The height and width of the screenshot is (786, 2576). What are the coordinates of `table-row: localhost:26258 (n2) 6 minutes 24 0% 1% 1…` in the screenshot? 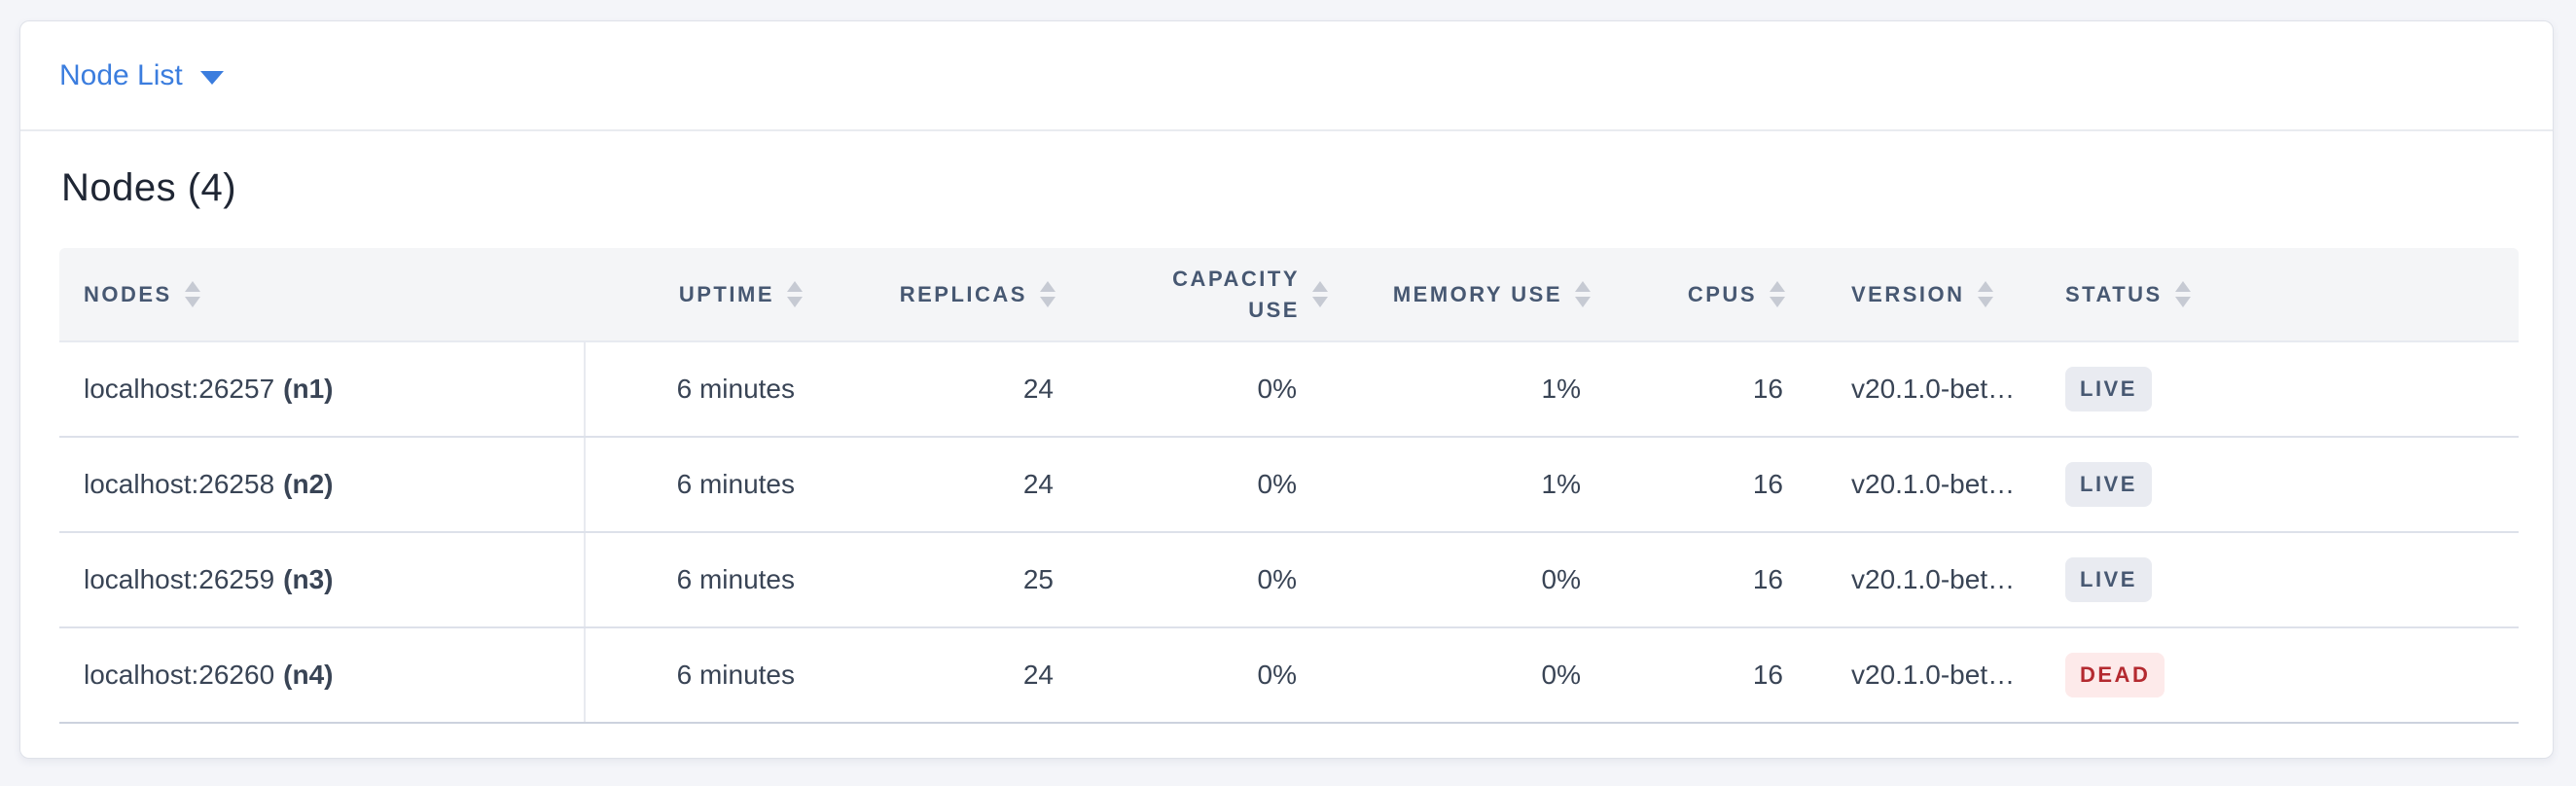 It's located at (1289, 485).